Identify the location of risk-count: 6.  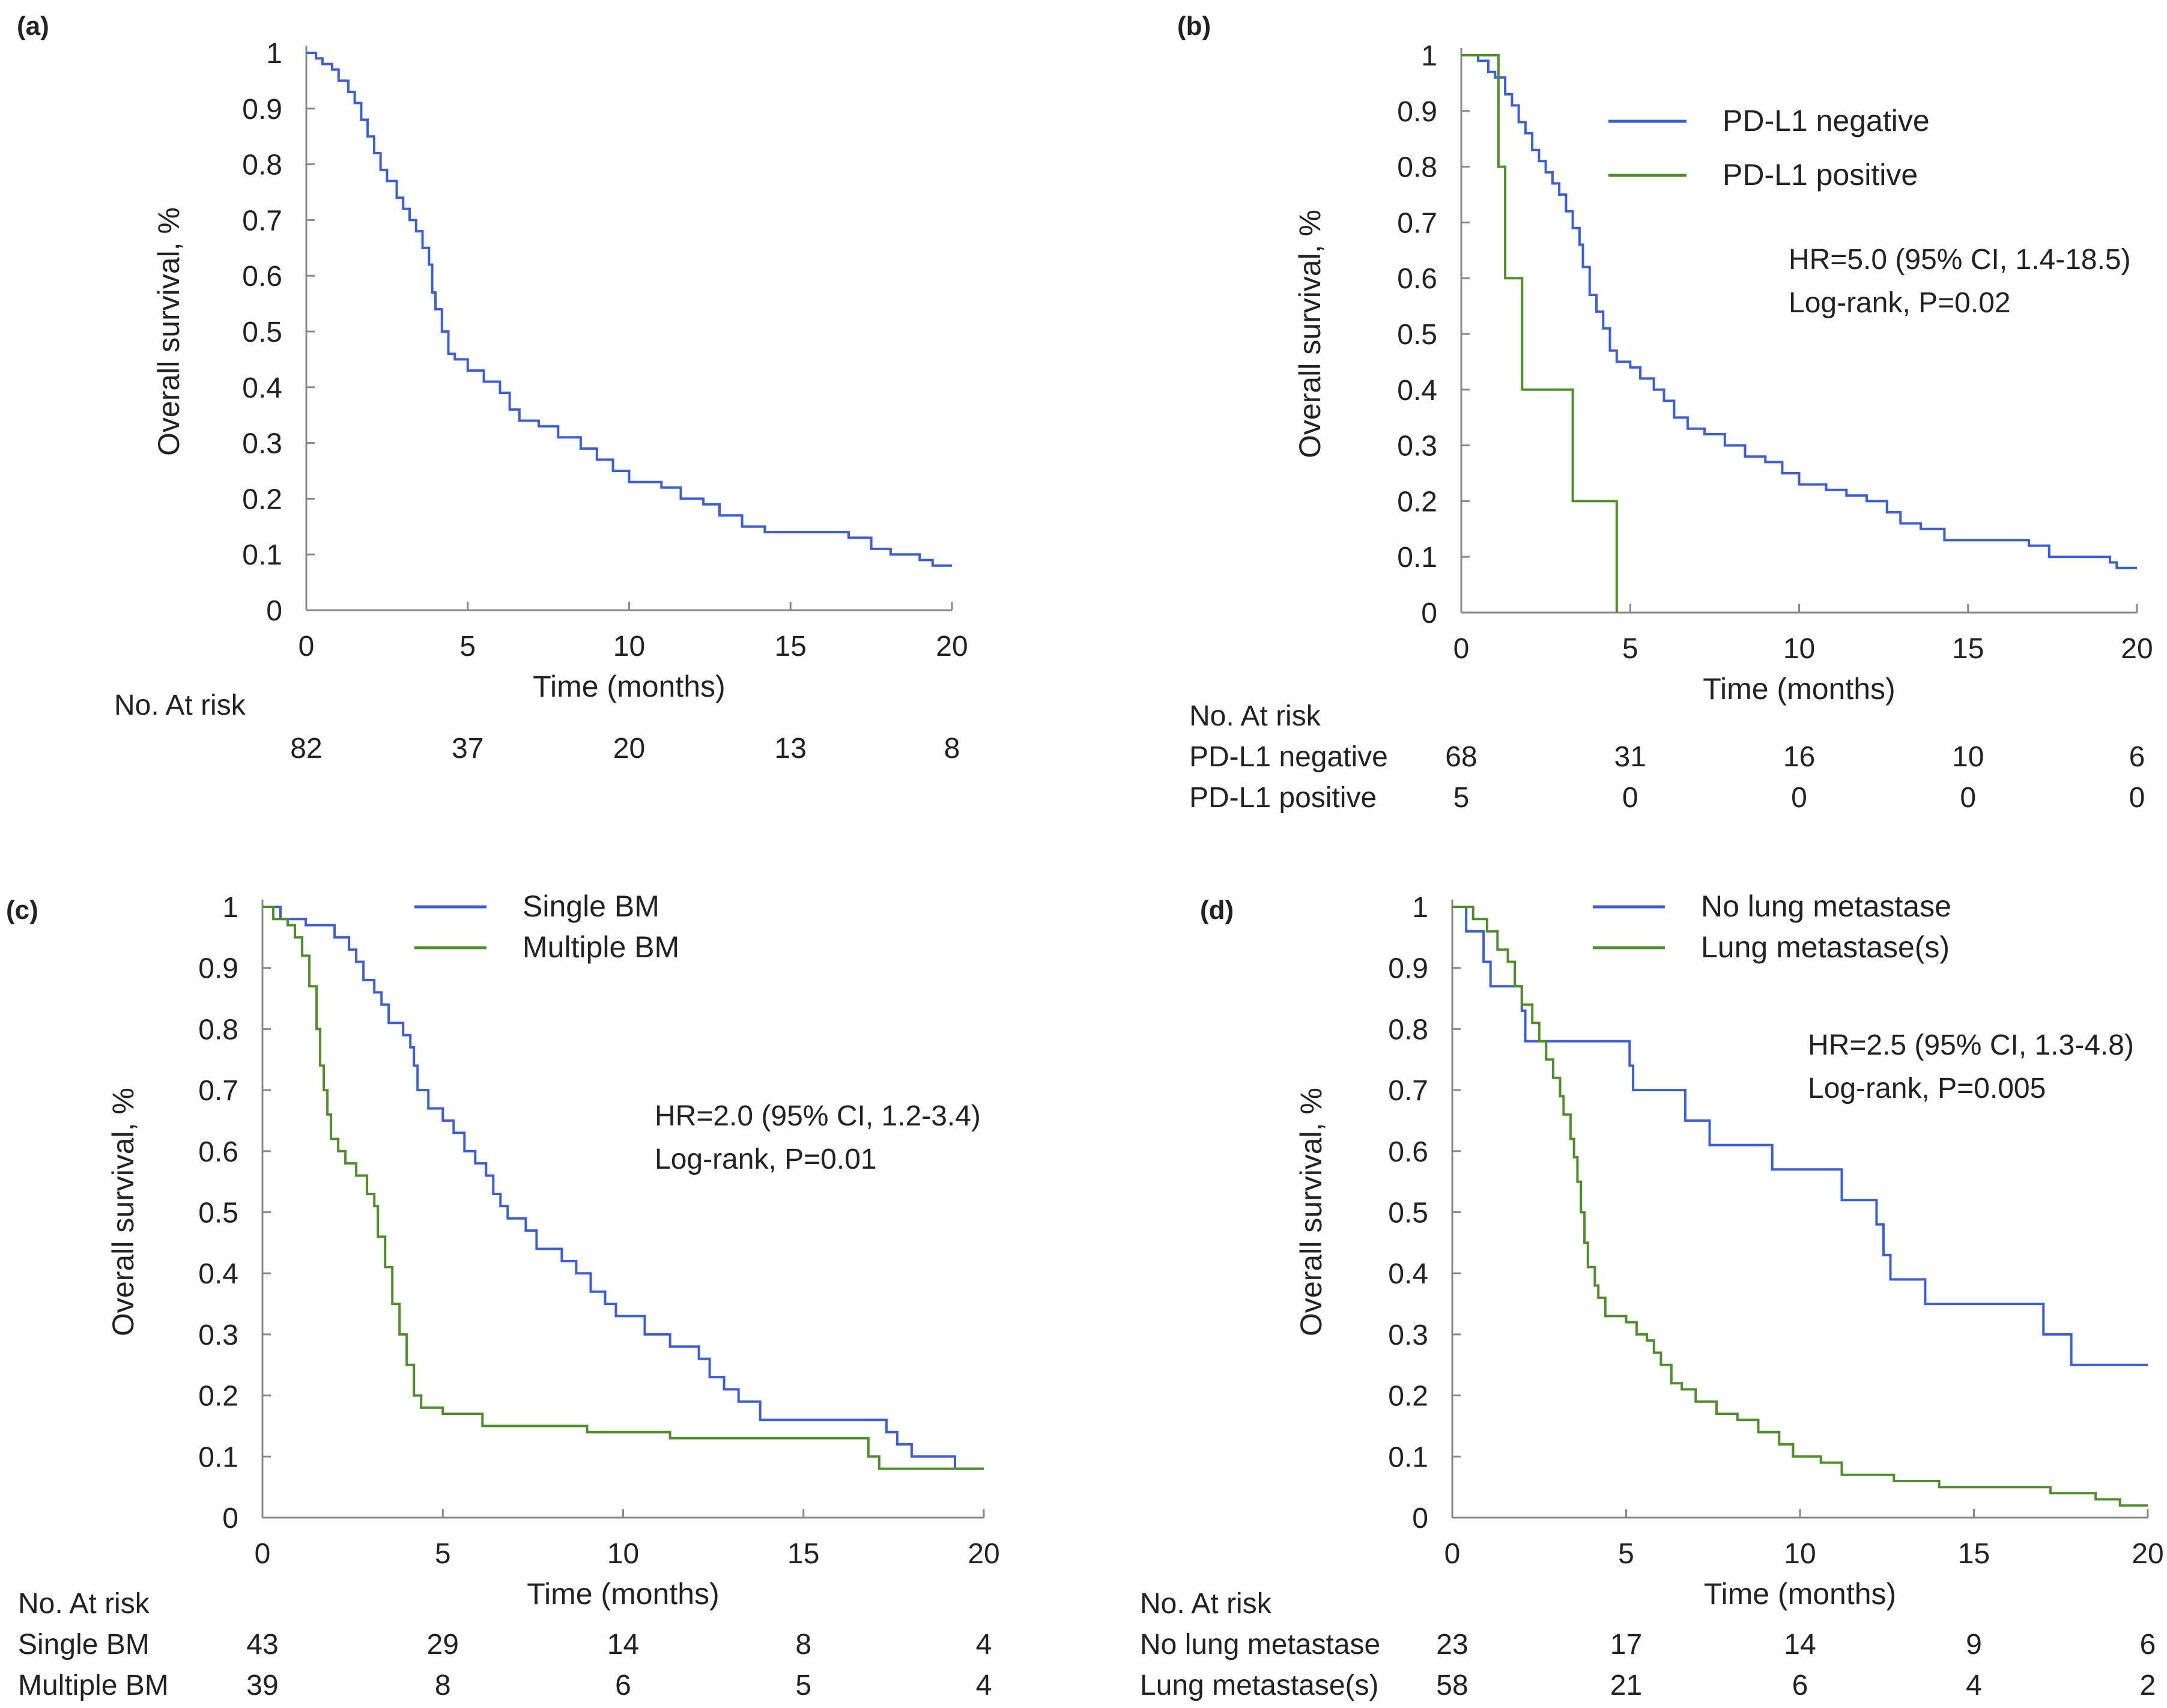
(2137, 757).